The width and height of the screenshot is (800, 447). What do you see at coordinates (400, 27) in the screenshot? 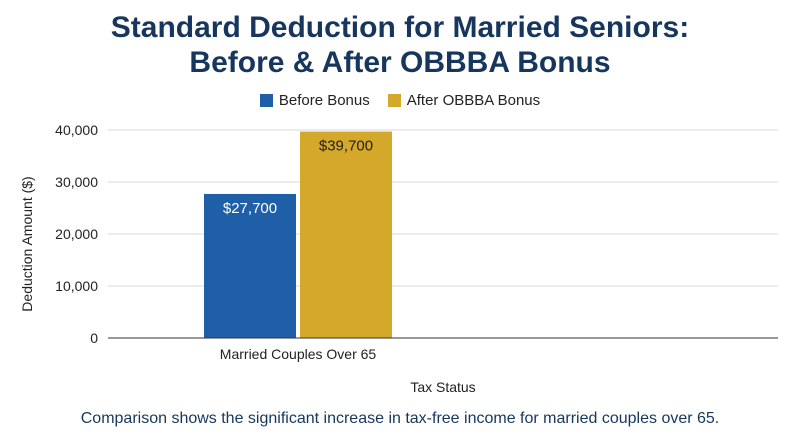
I see `chart-title-line1: Standard Deduction for Married Seniors:` at bounding box center [400, 27].